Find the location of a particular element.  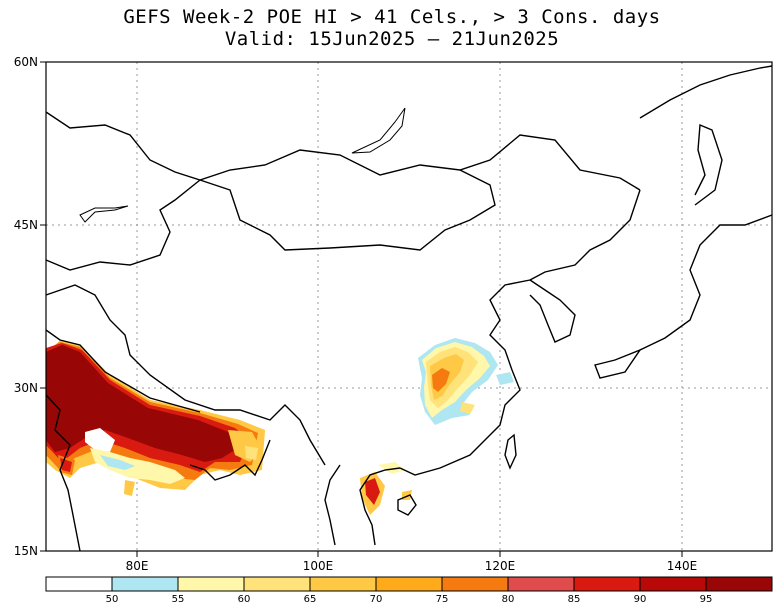

colorbar: 50 55 60 65 70 75 80 85 90 95 is located at coordinates (409, 590).